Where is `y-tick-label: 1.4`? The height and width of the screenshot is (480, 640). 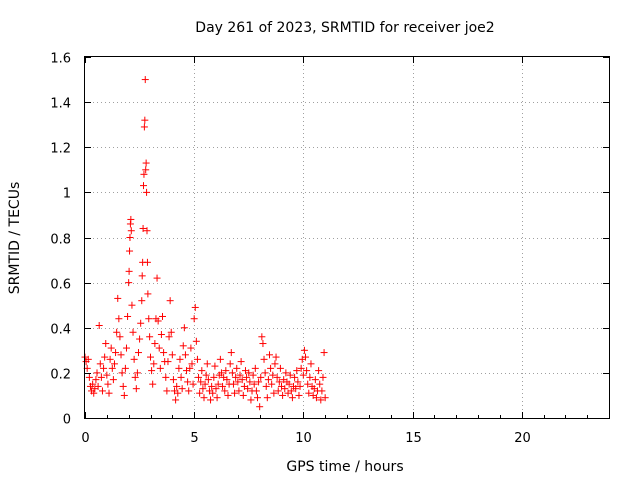 y-tick-label: 1.4 is located at coordinates (60, 104).